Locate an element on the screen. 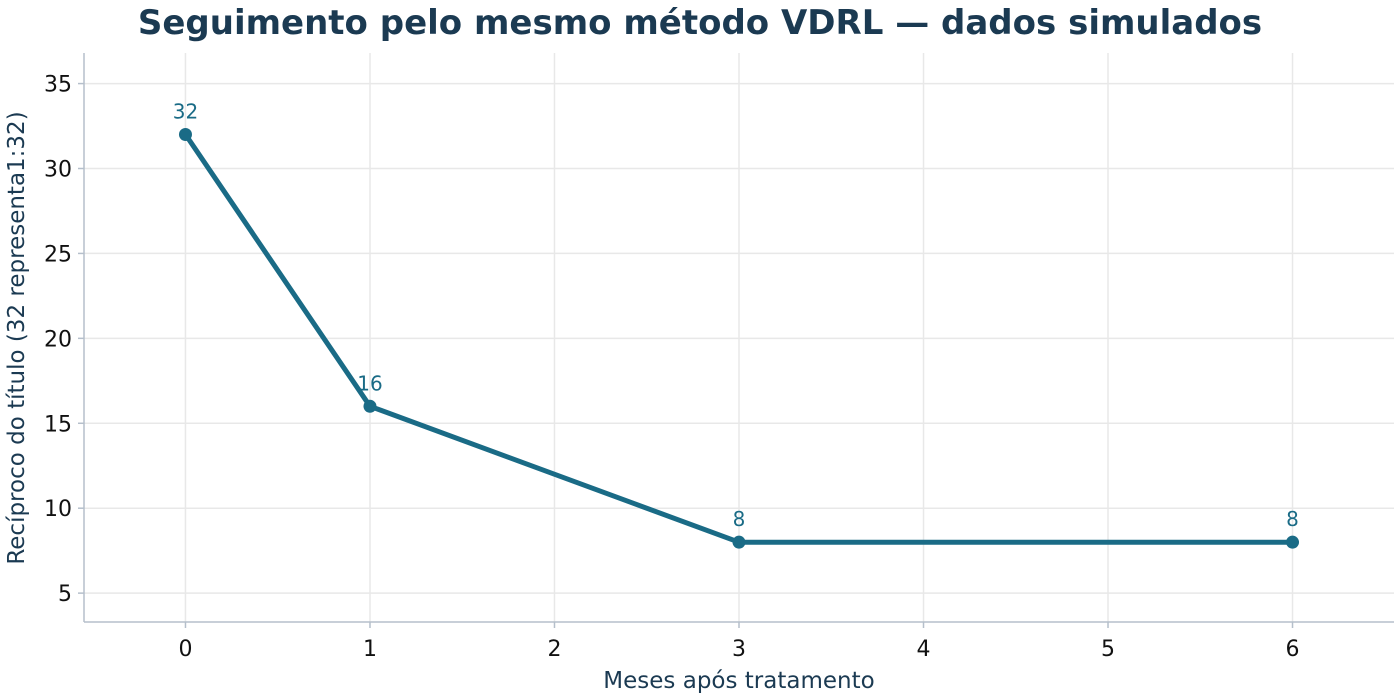 The width and height of the screenshot is (1400, 700). y-tick-label: 5 is located at coordinates (65, 594).